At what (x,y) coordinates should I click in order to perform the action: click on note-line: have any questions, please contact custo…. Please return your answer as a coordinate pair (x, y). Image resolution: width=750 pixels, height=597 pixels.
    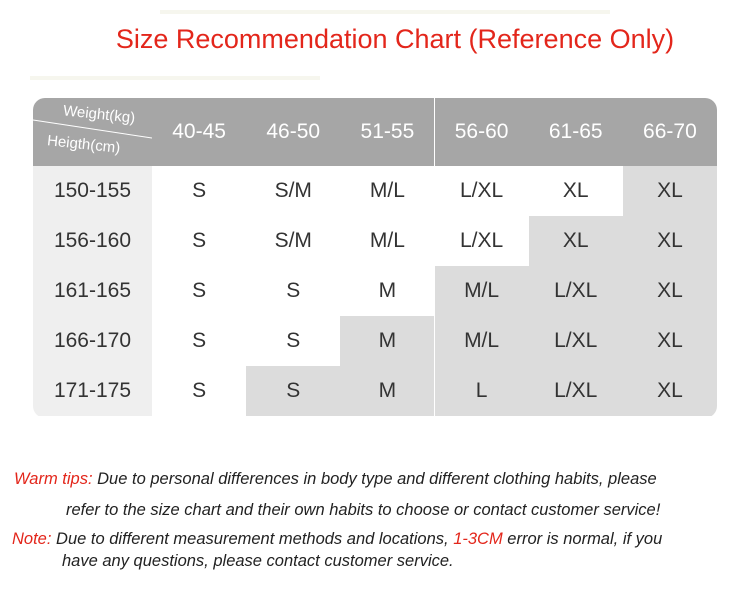
    Looking at the image, I should click on (258, 561).